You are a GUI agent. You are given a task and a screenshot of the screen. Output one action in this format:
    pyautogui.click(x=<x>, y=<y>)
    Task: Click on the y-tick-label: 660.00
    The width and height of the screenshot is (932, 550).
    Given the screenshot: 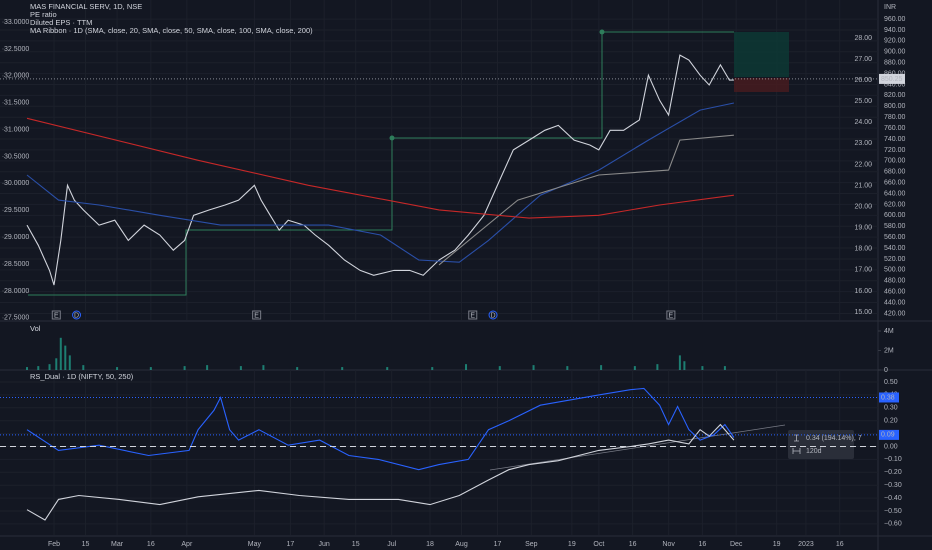 What is the action you would take?
    pyautogui.click(x=895, y=182)
    